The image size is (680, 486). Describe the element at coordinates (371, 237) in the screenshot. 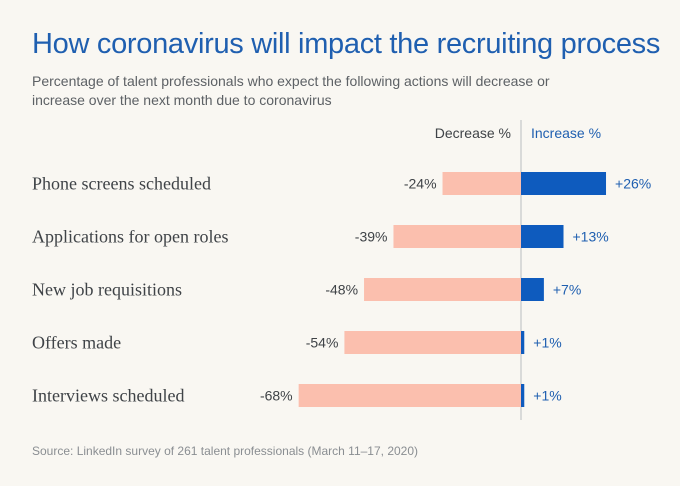

I see `decrease-value-label: -39%` at that location.